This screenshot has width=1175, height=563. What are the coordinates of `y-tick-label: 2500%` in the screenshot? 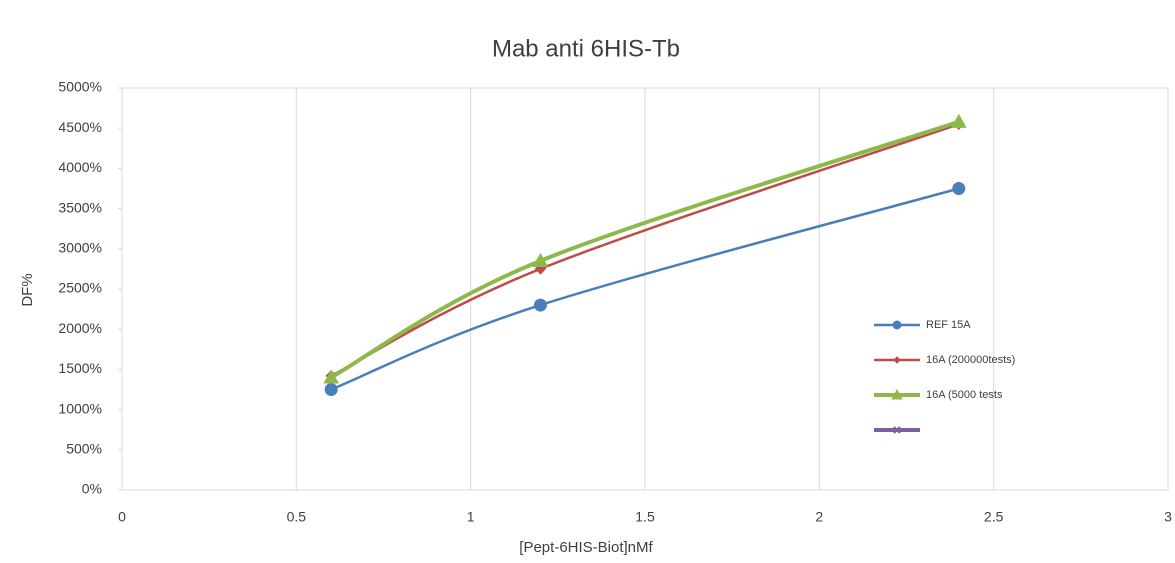 It's located at (80, 288).